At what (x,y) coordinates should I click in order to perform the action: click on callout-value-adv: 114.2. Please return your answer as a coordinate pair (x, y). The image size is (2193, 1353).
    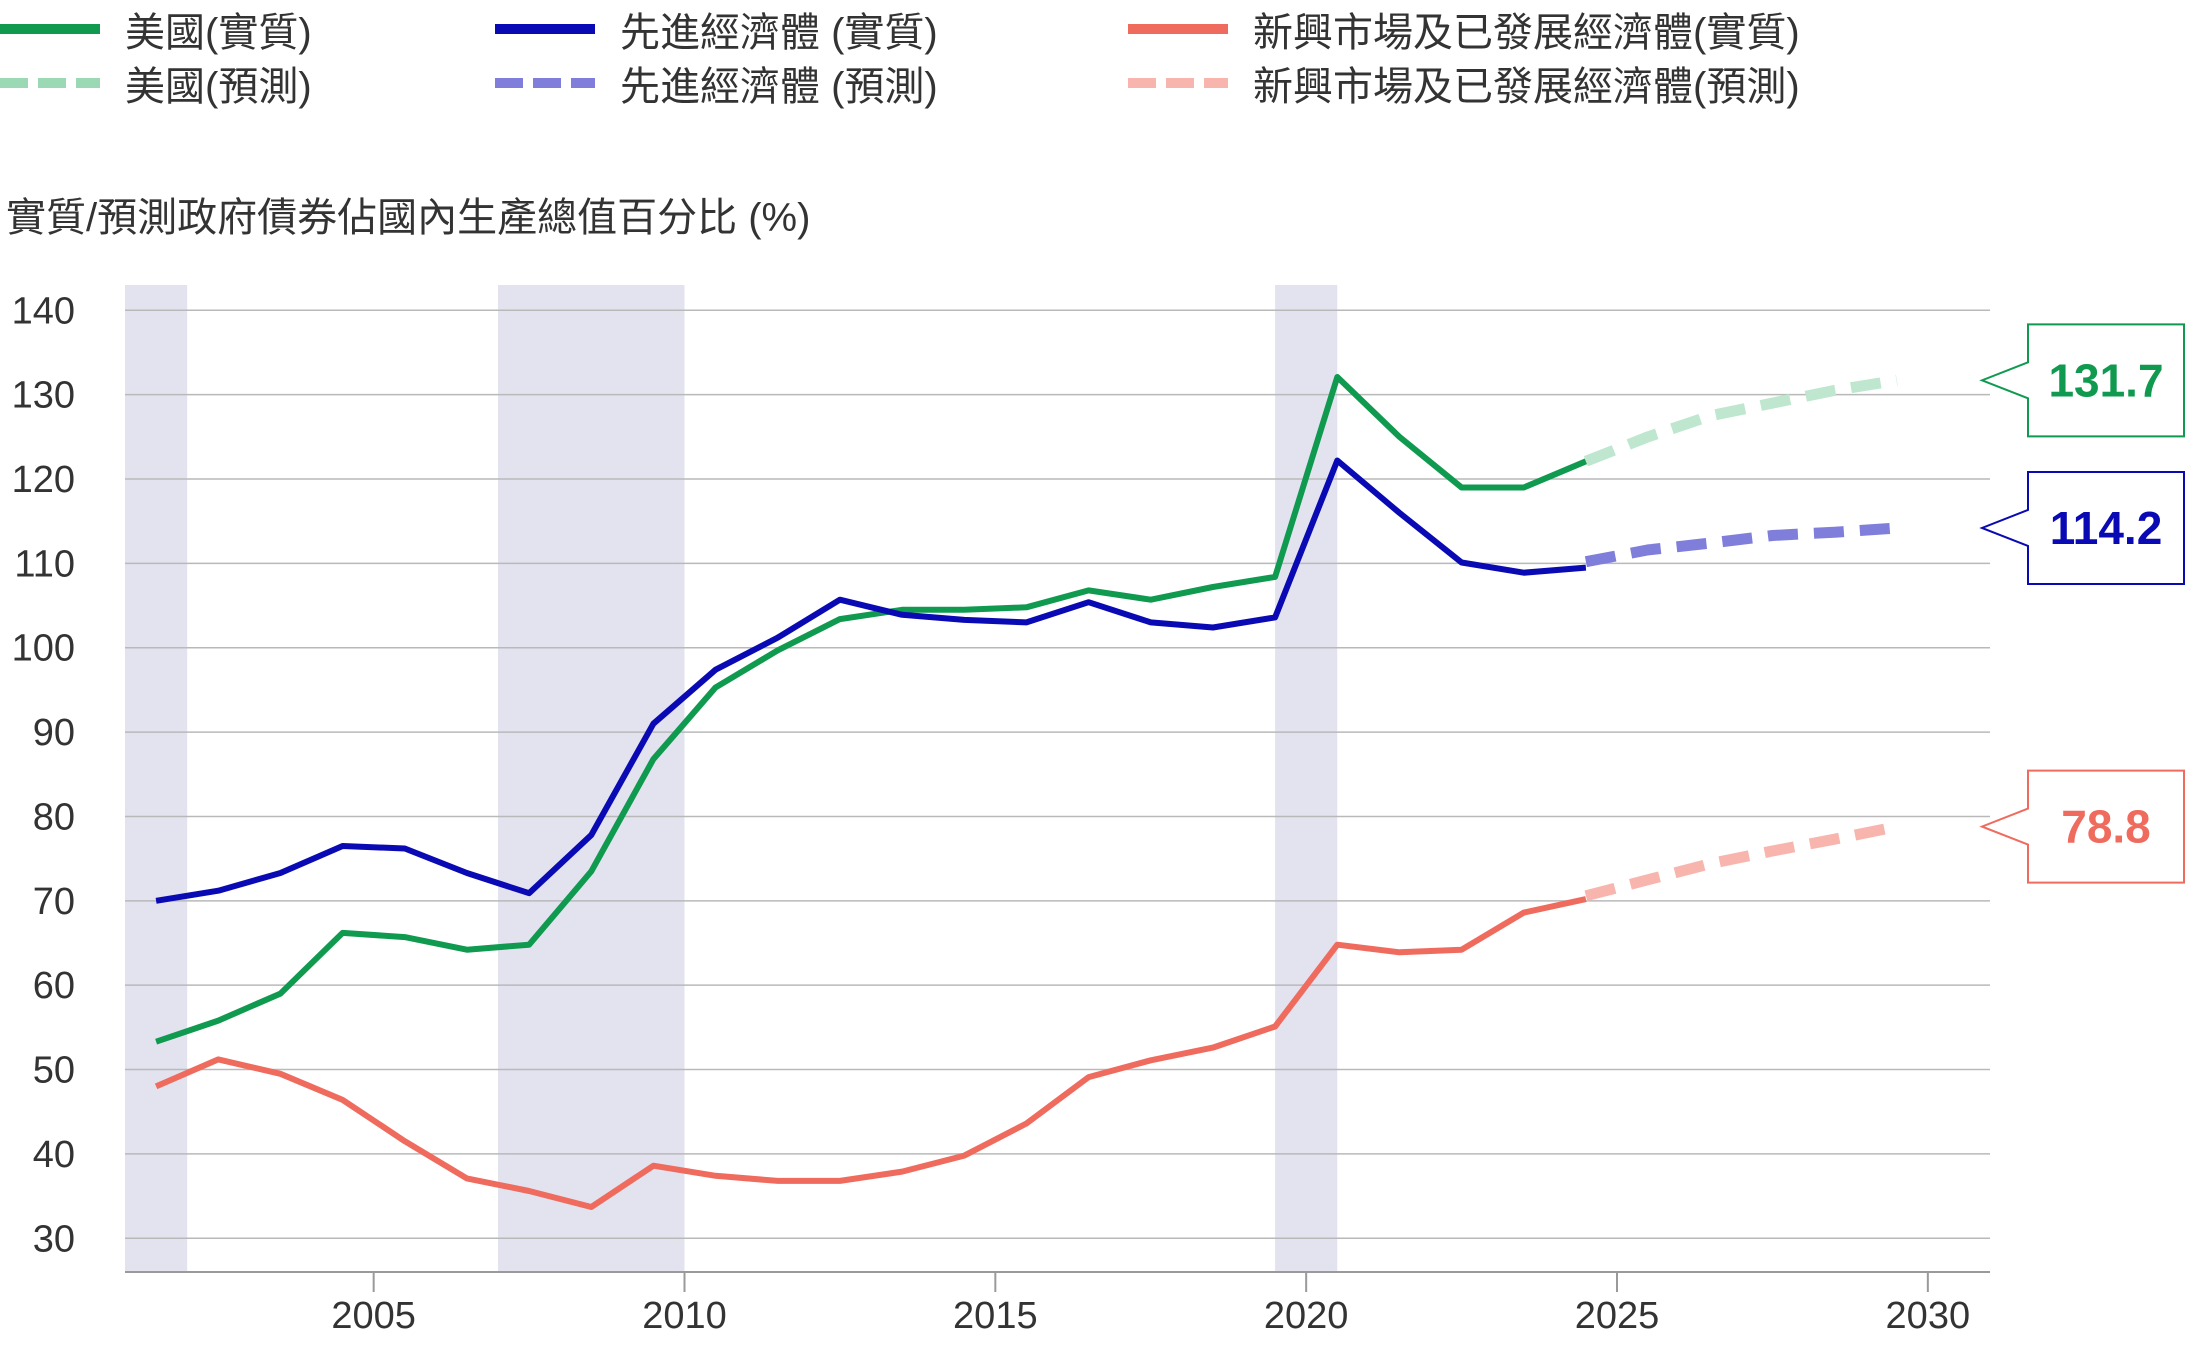
    Looking at the image, I should click on (2106, 528).